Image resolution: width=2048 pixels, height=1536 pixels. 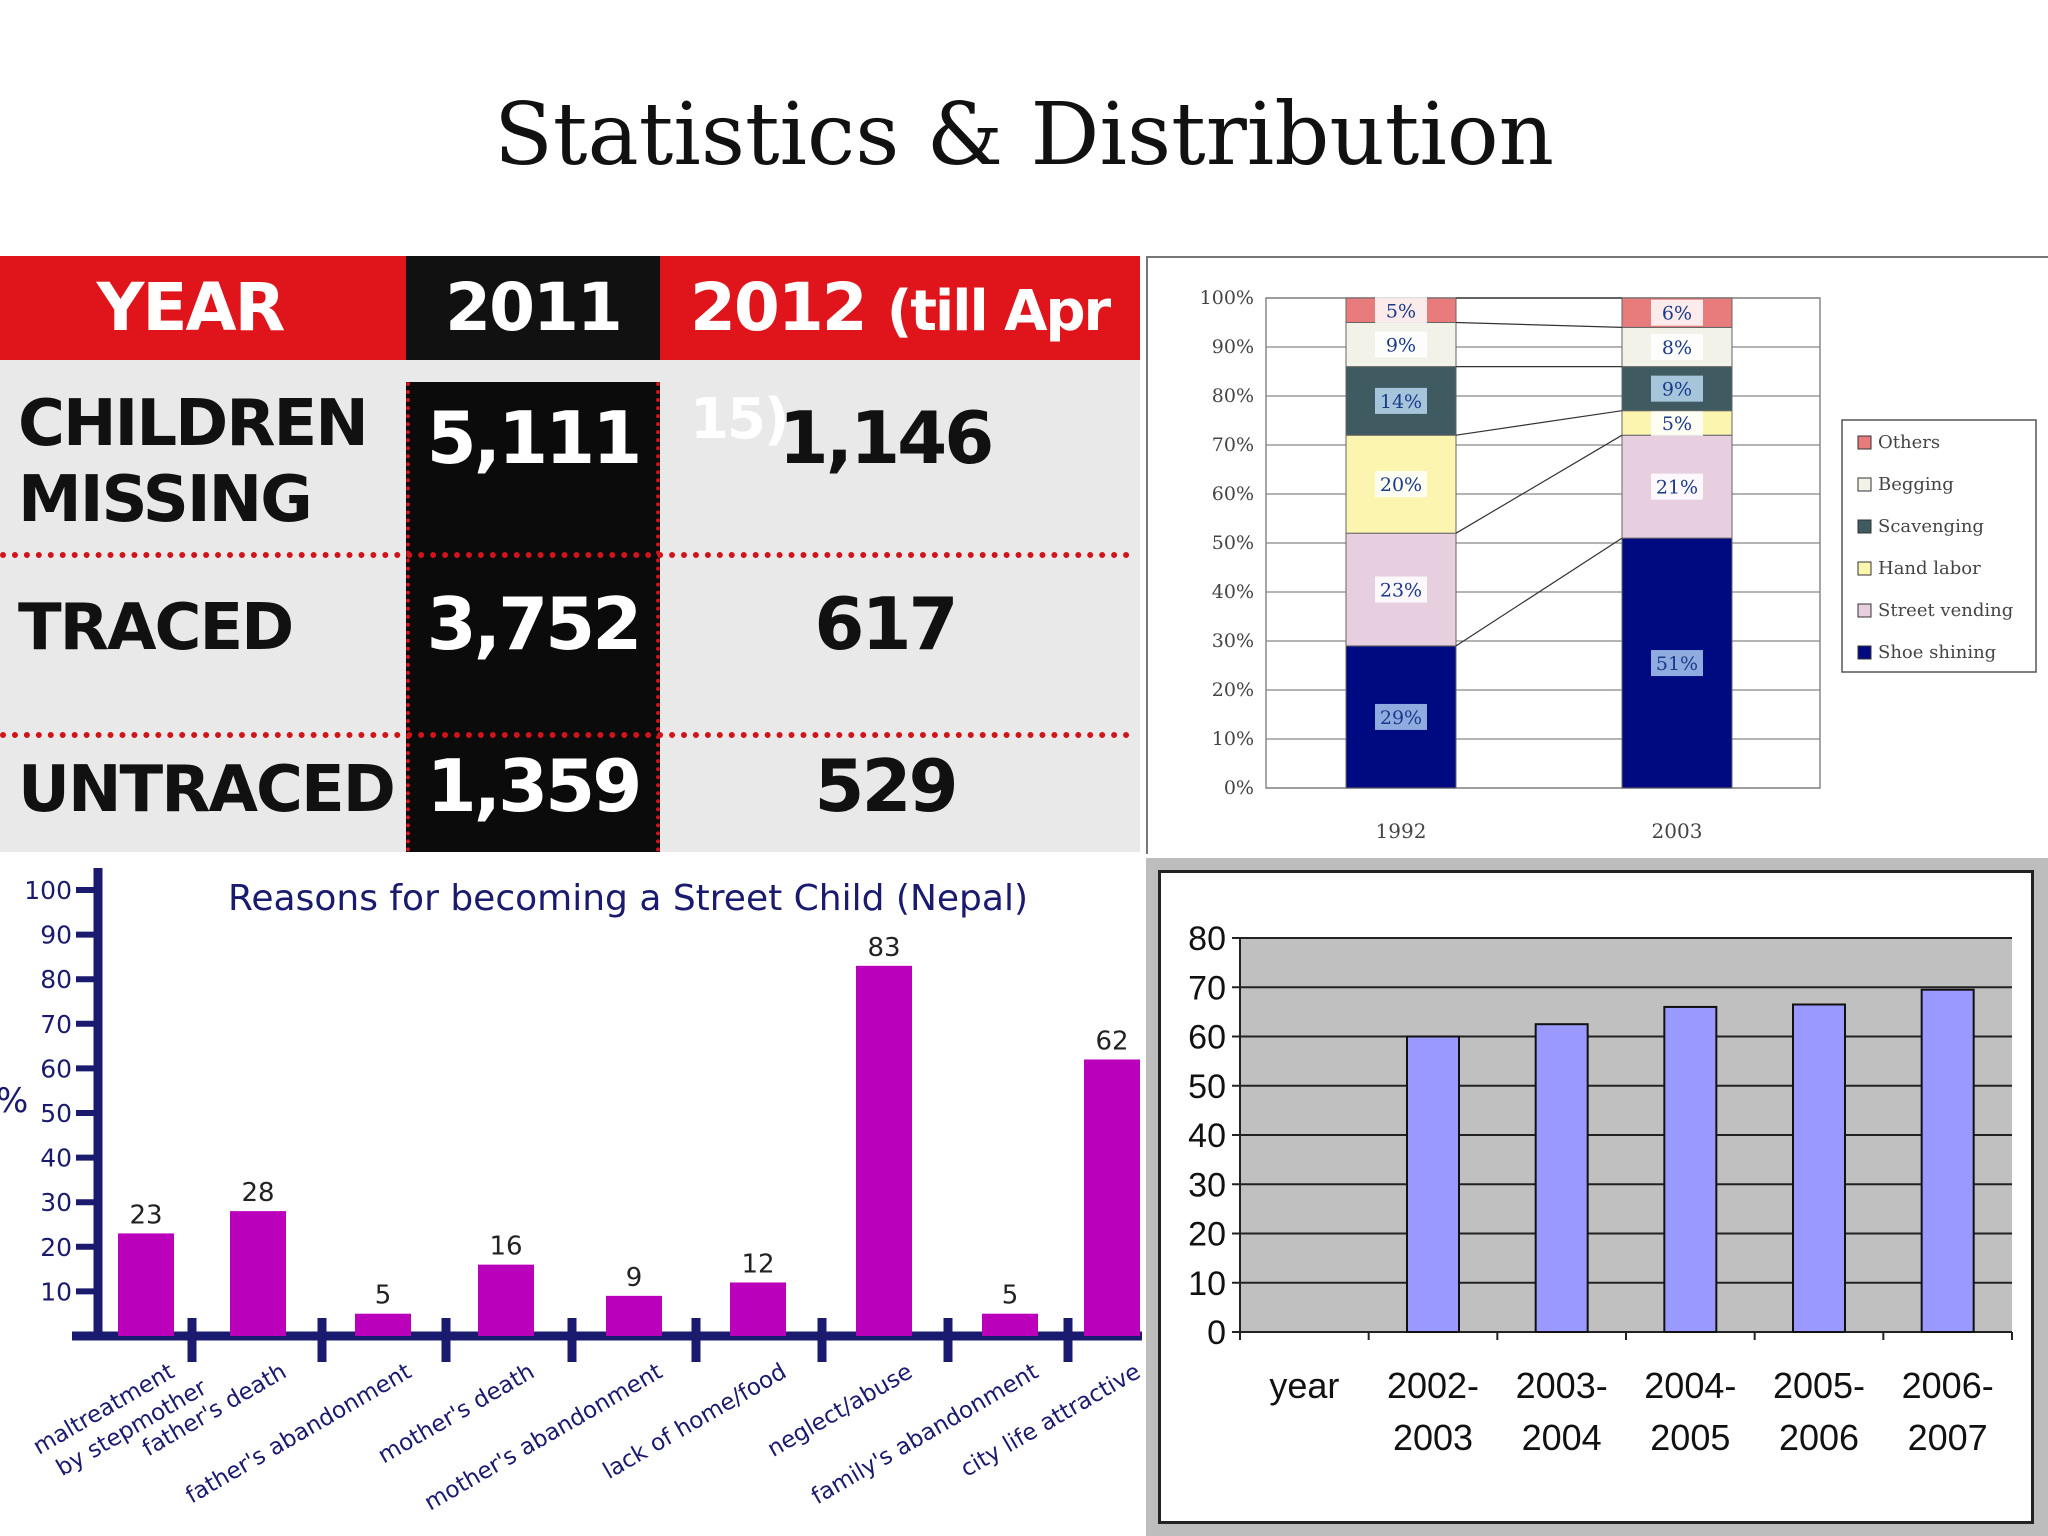 What do you see at coordinates (534, 786) in the screenshot?
I see `cell-untraced-2011: 1,359` at bounding box center [534, 786].